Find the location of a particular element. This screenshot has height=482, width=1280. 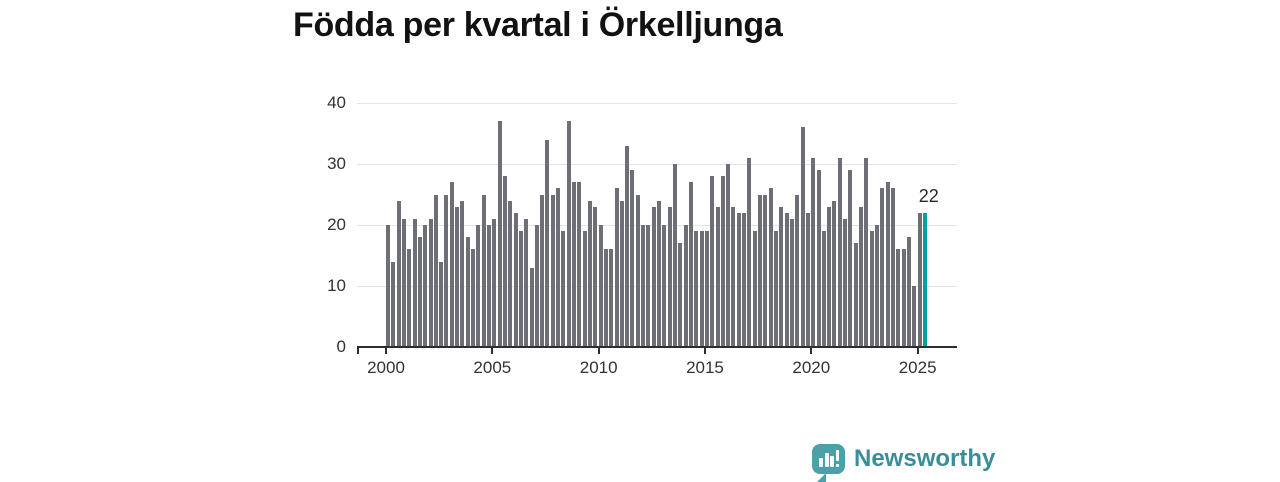

x-axis-tick-label: 2025 is located at coordinates (917, 367).